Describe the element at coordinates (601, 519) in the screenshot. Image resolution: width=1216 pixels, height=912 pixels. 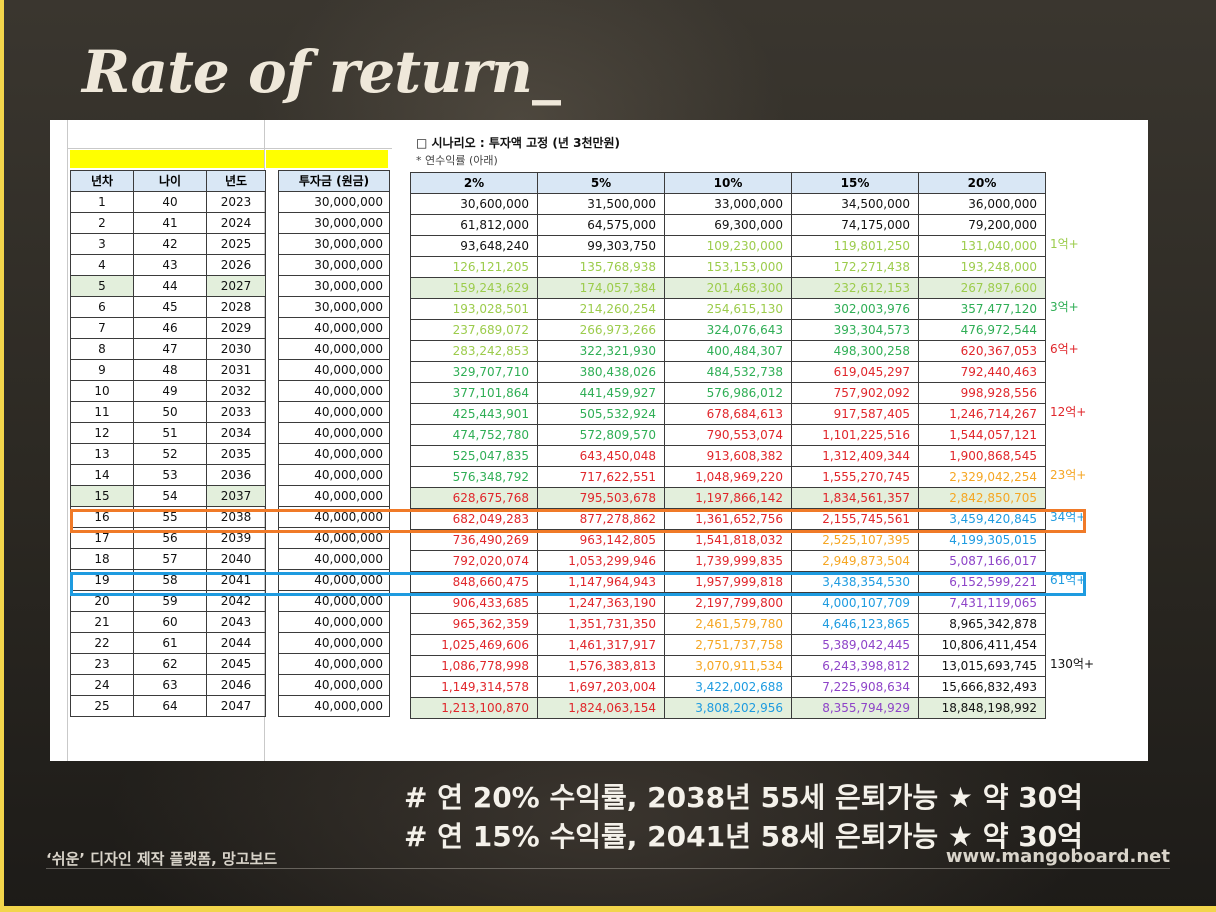
I see `table-cell: 877,278,862` at that location.